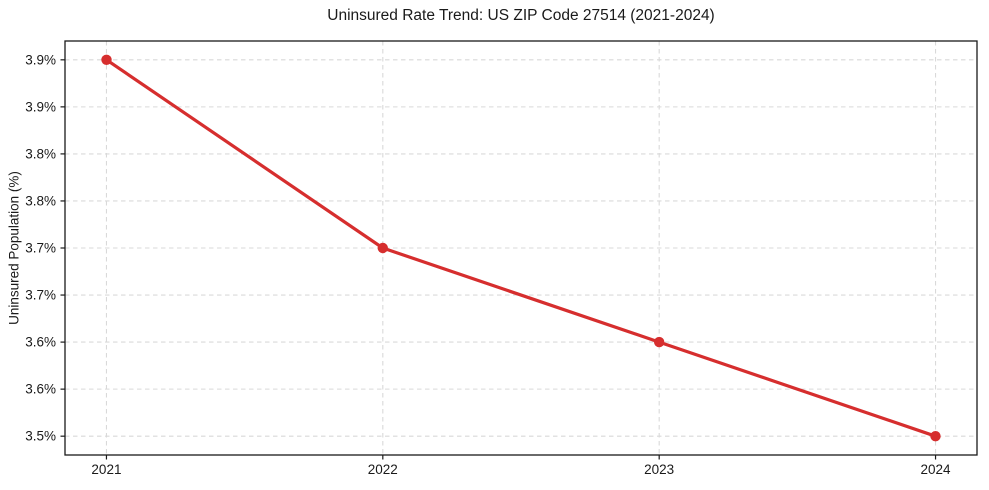  What do you see at coordinates (383, 469) in the screenshot?
I see `x-tick-label: 2022` at bounding box center [383, 469].